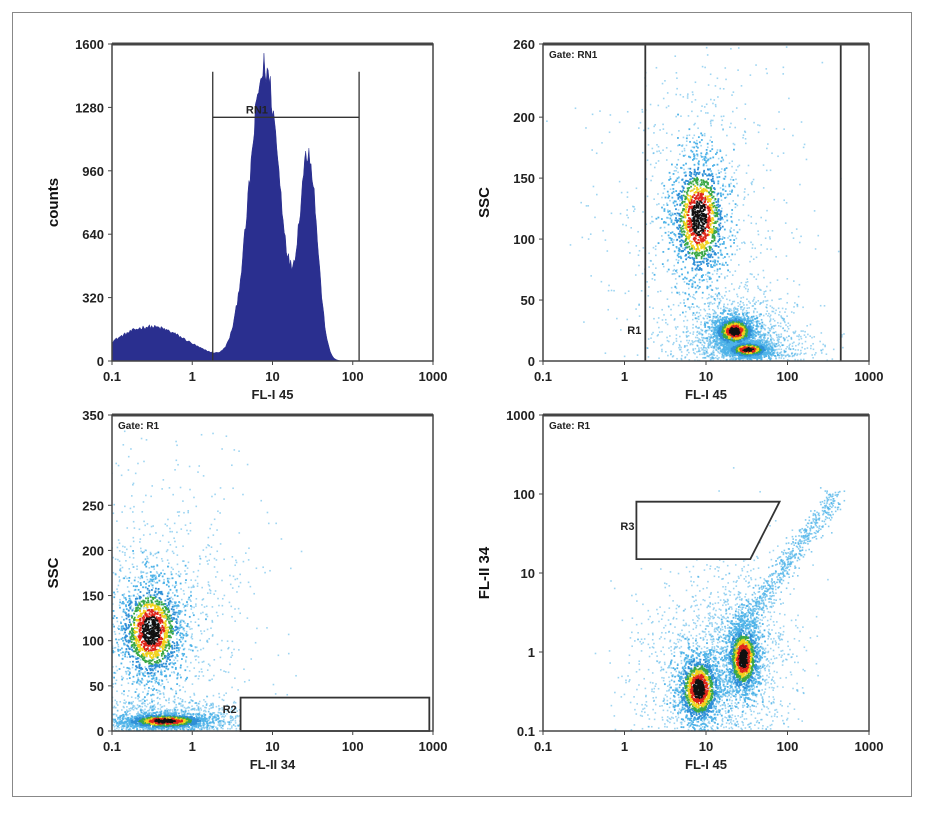  What do you see at coordinates (695, 202) in the screenshot?
I see `scatter-points` at bounding box center [695, 202].